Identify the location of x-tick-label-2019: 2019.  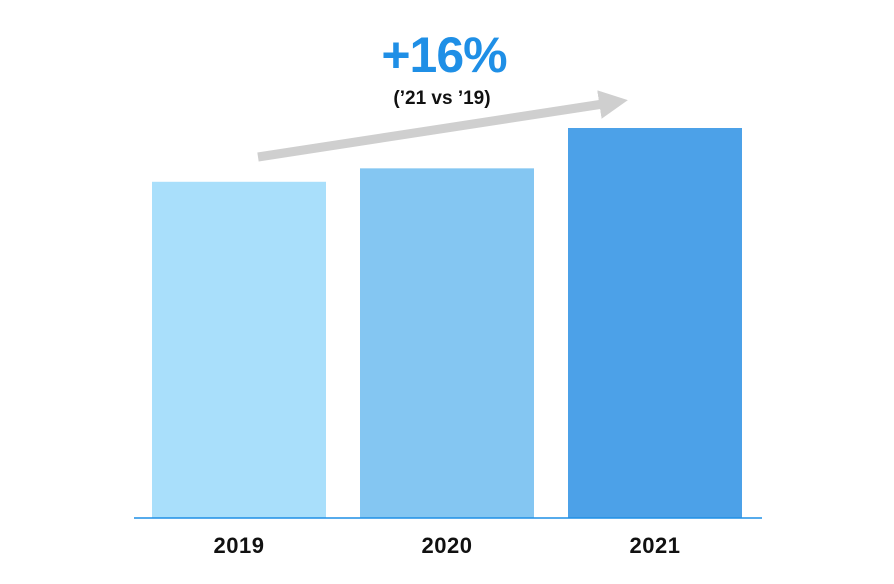
(239, 545).